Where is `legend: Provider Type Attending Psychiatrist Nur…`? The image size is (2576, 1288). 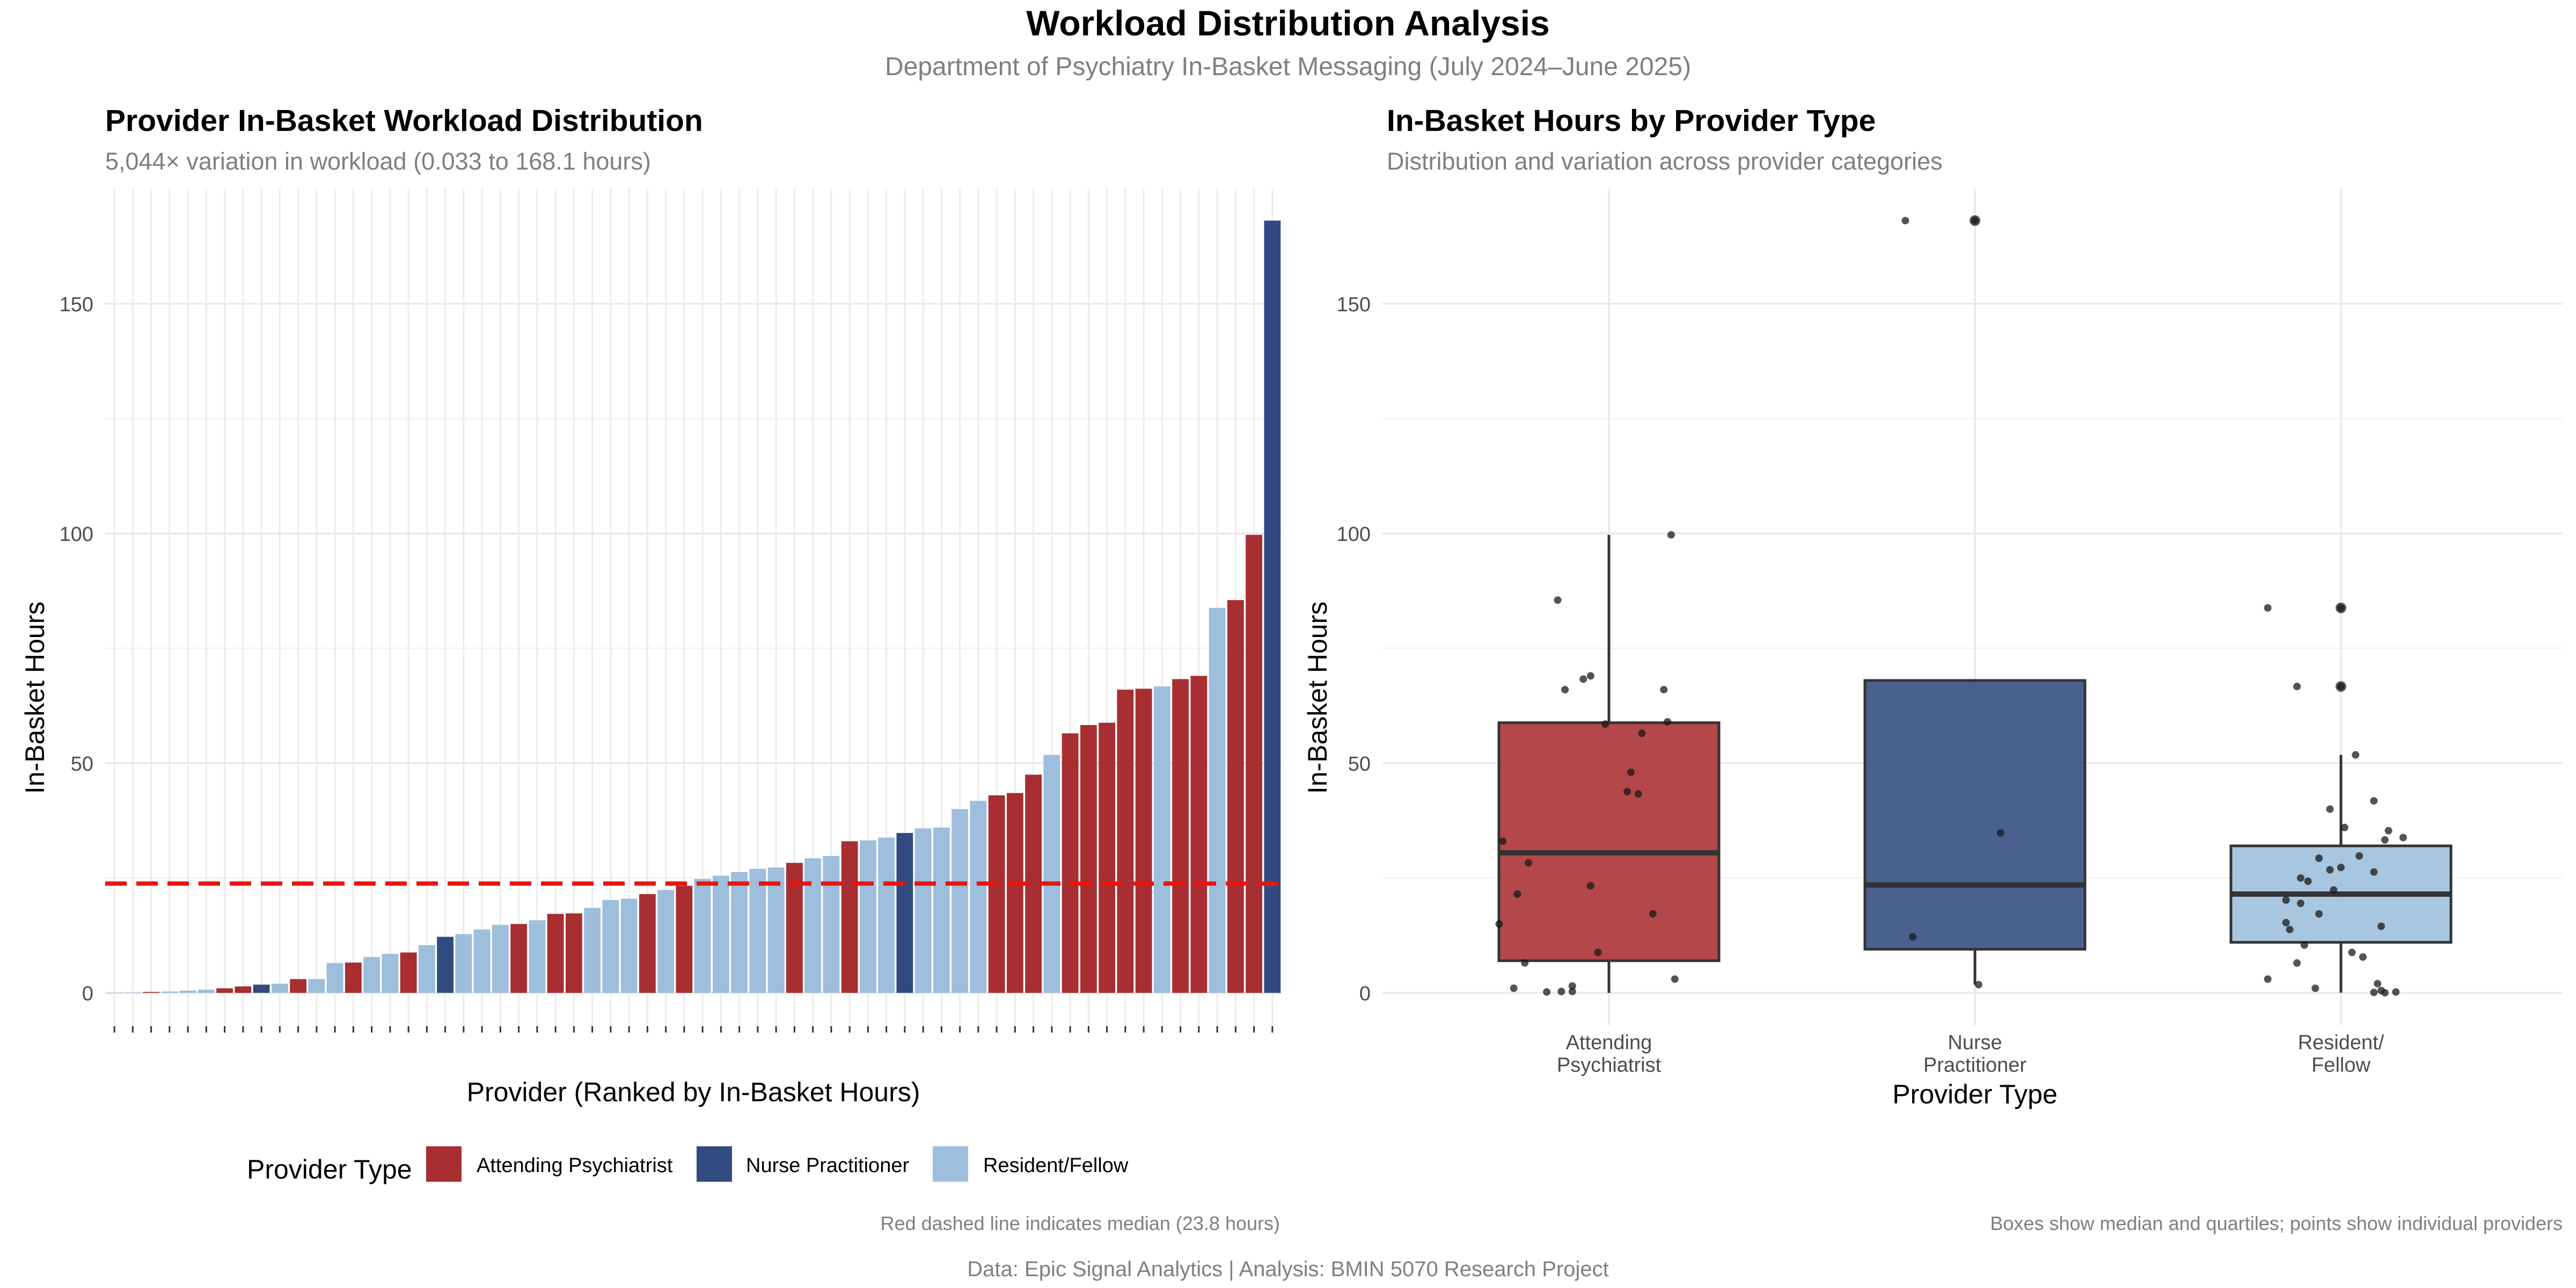 legend: Provider Type Attending Psychiatrist Nur… is located at coordinates (688, 1165).